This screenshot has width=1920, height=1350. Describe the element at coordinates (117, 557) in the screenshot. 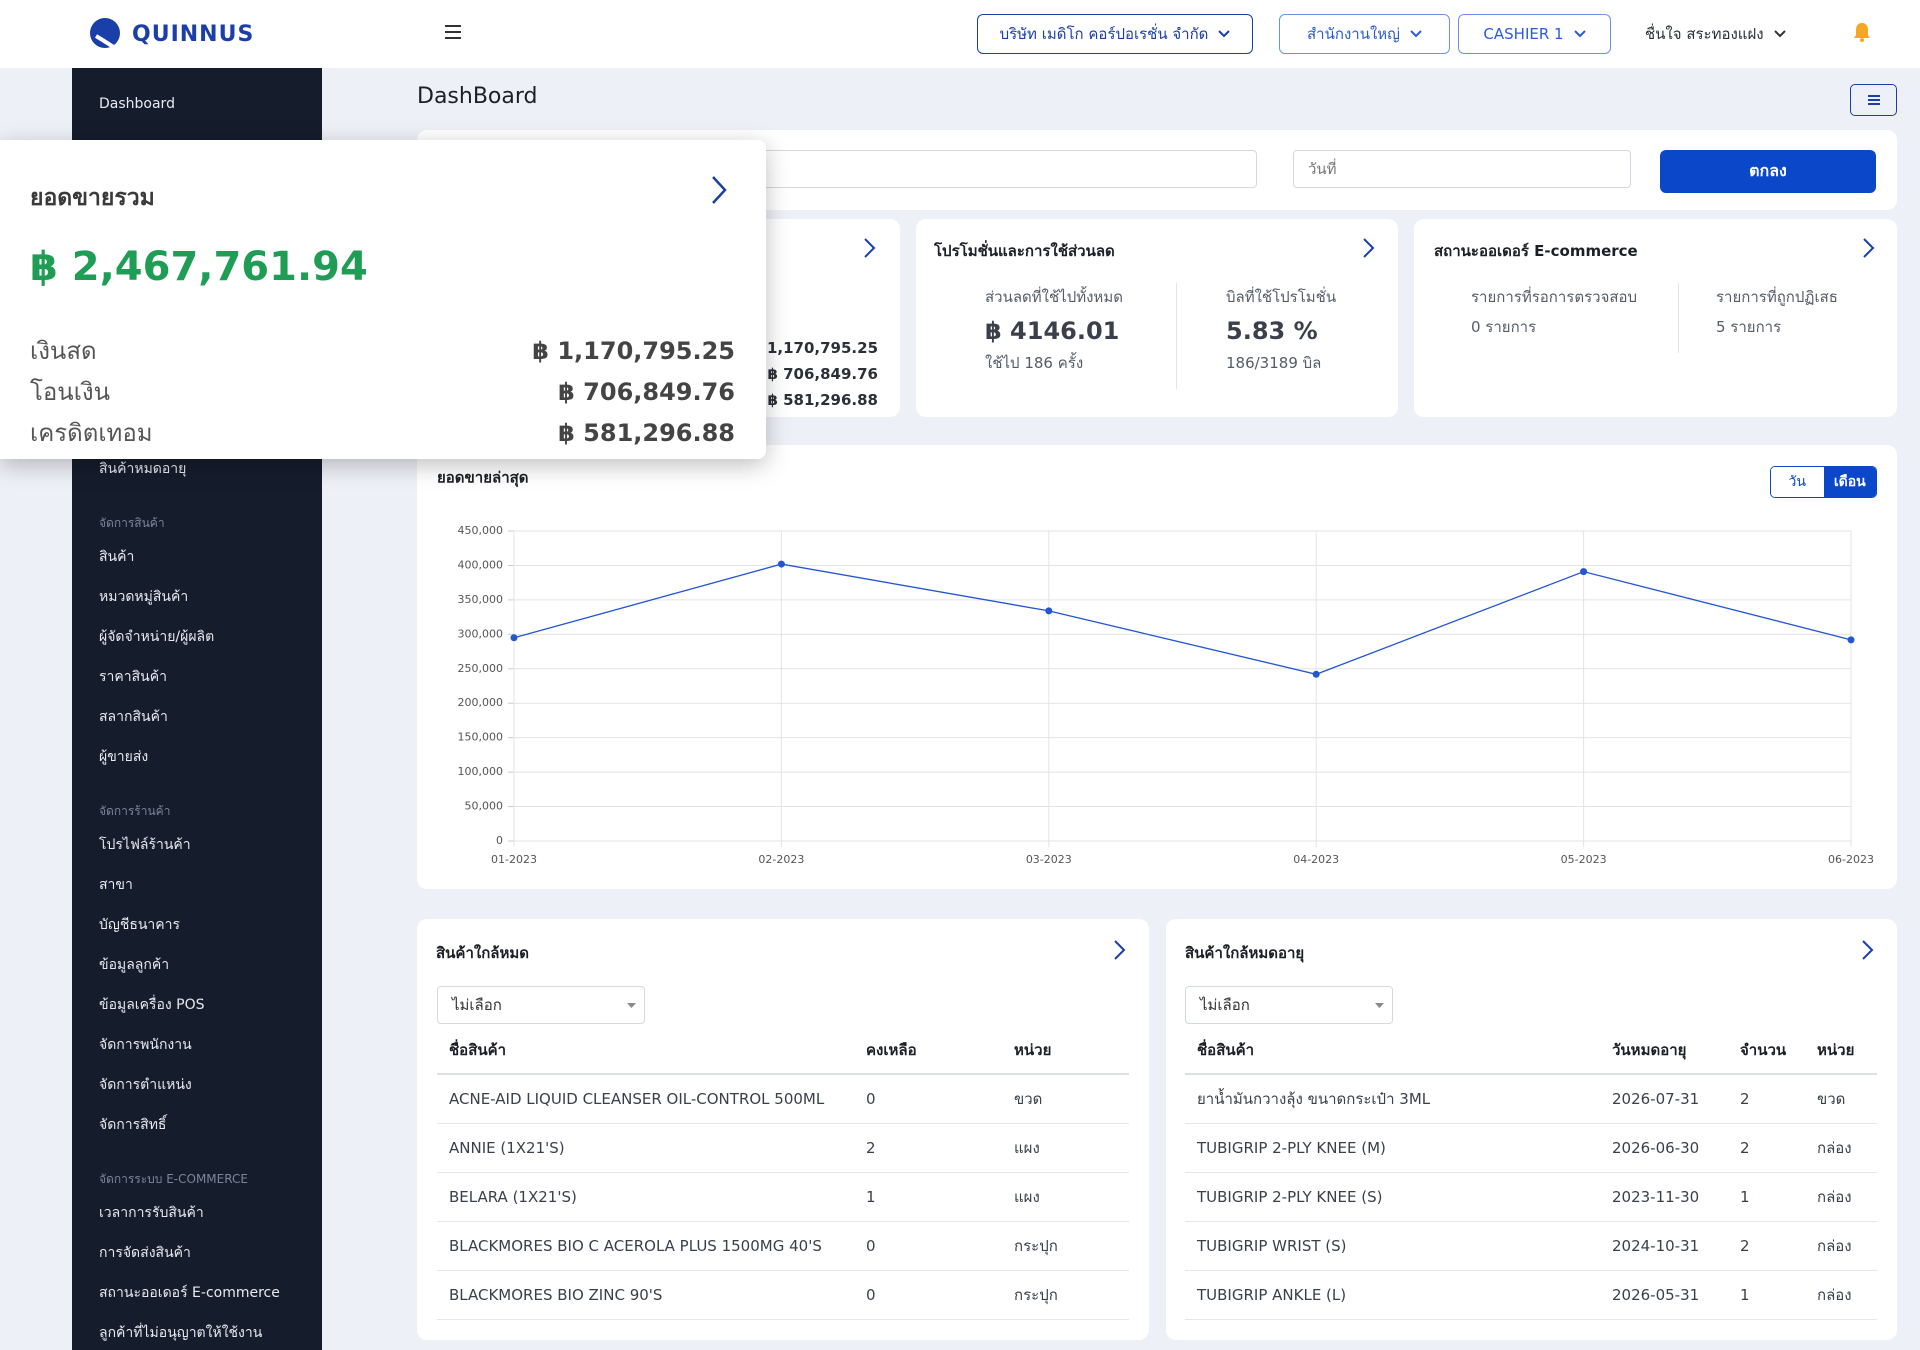

I see `nav-item: สินค้า` at that location.